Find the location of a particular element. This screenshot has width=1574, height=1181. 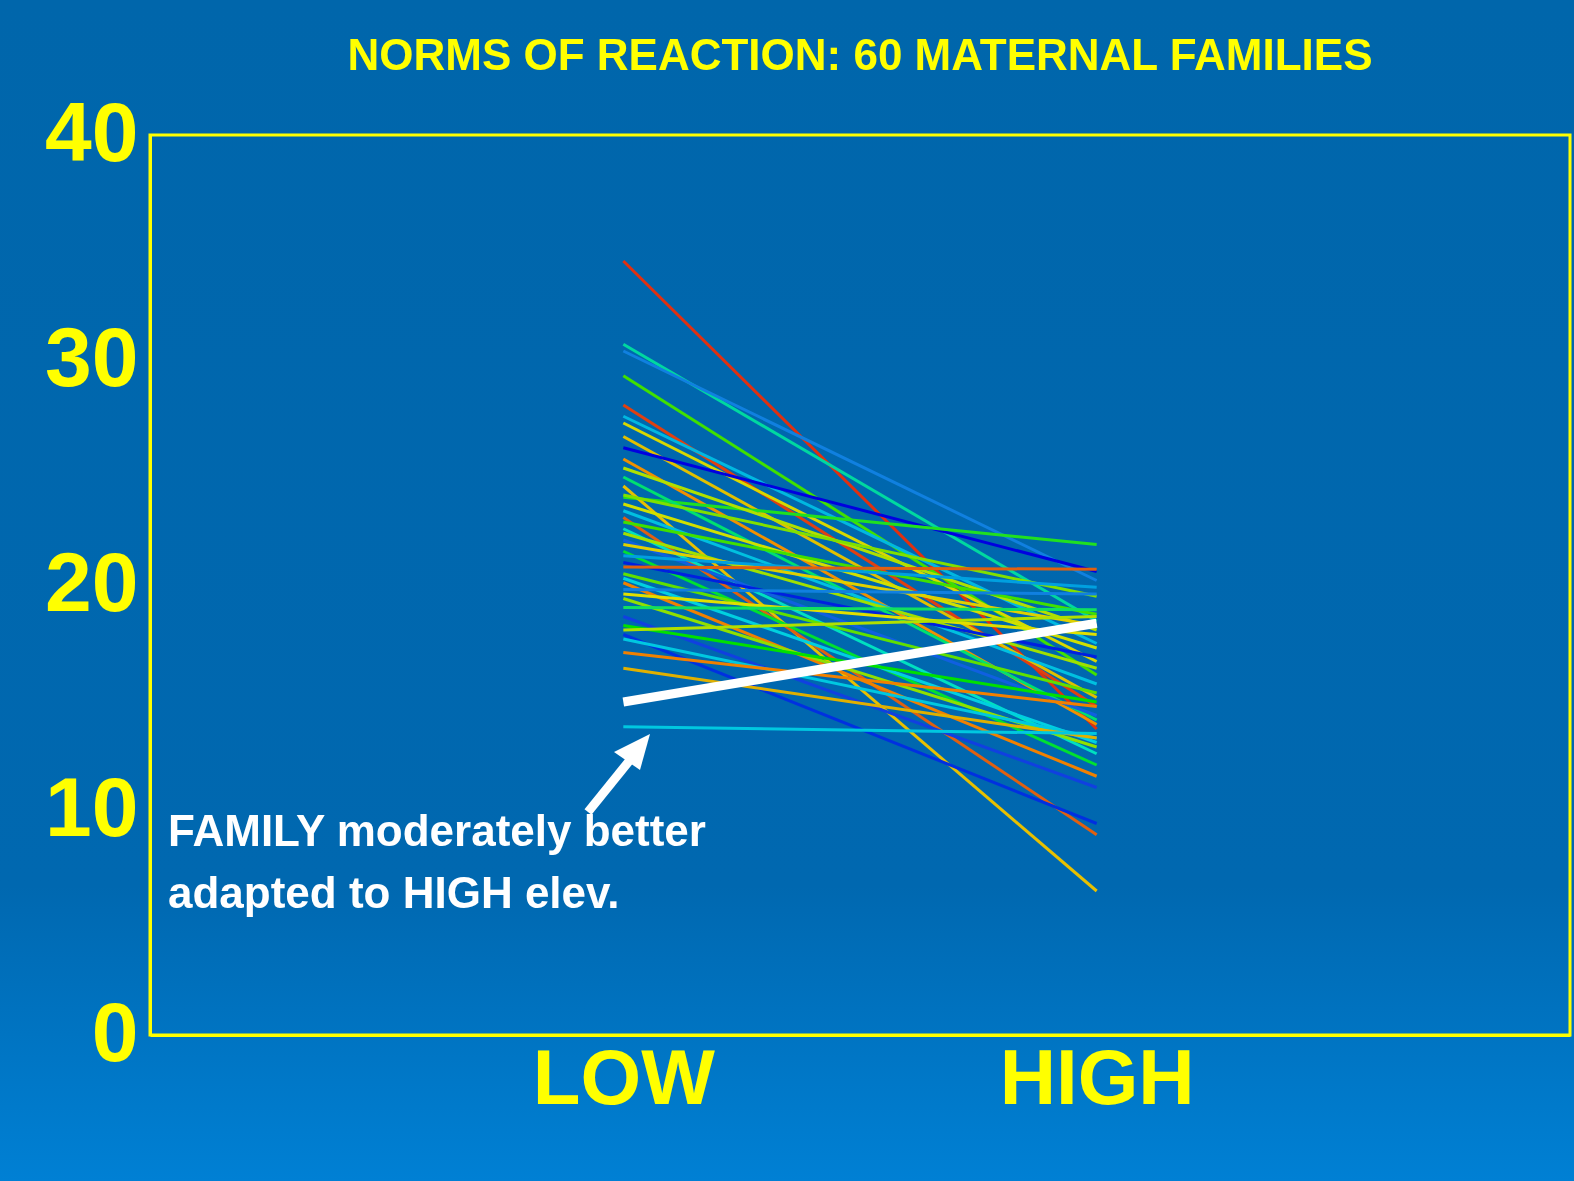

y-tick-label: 40 is located at coordinates (92, 131).